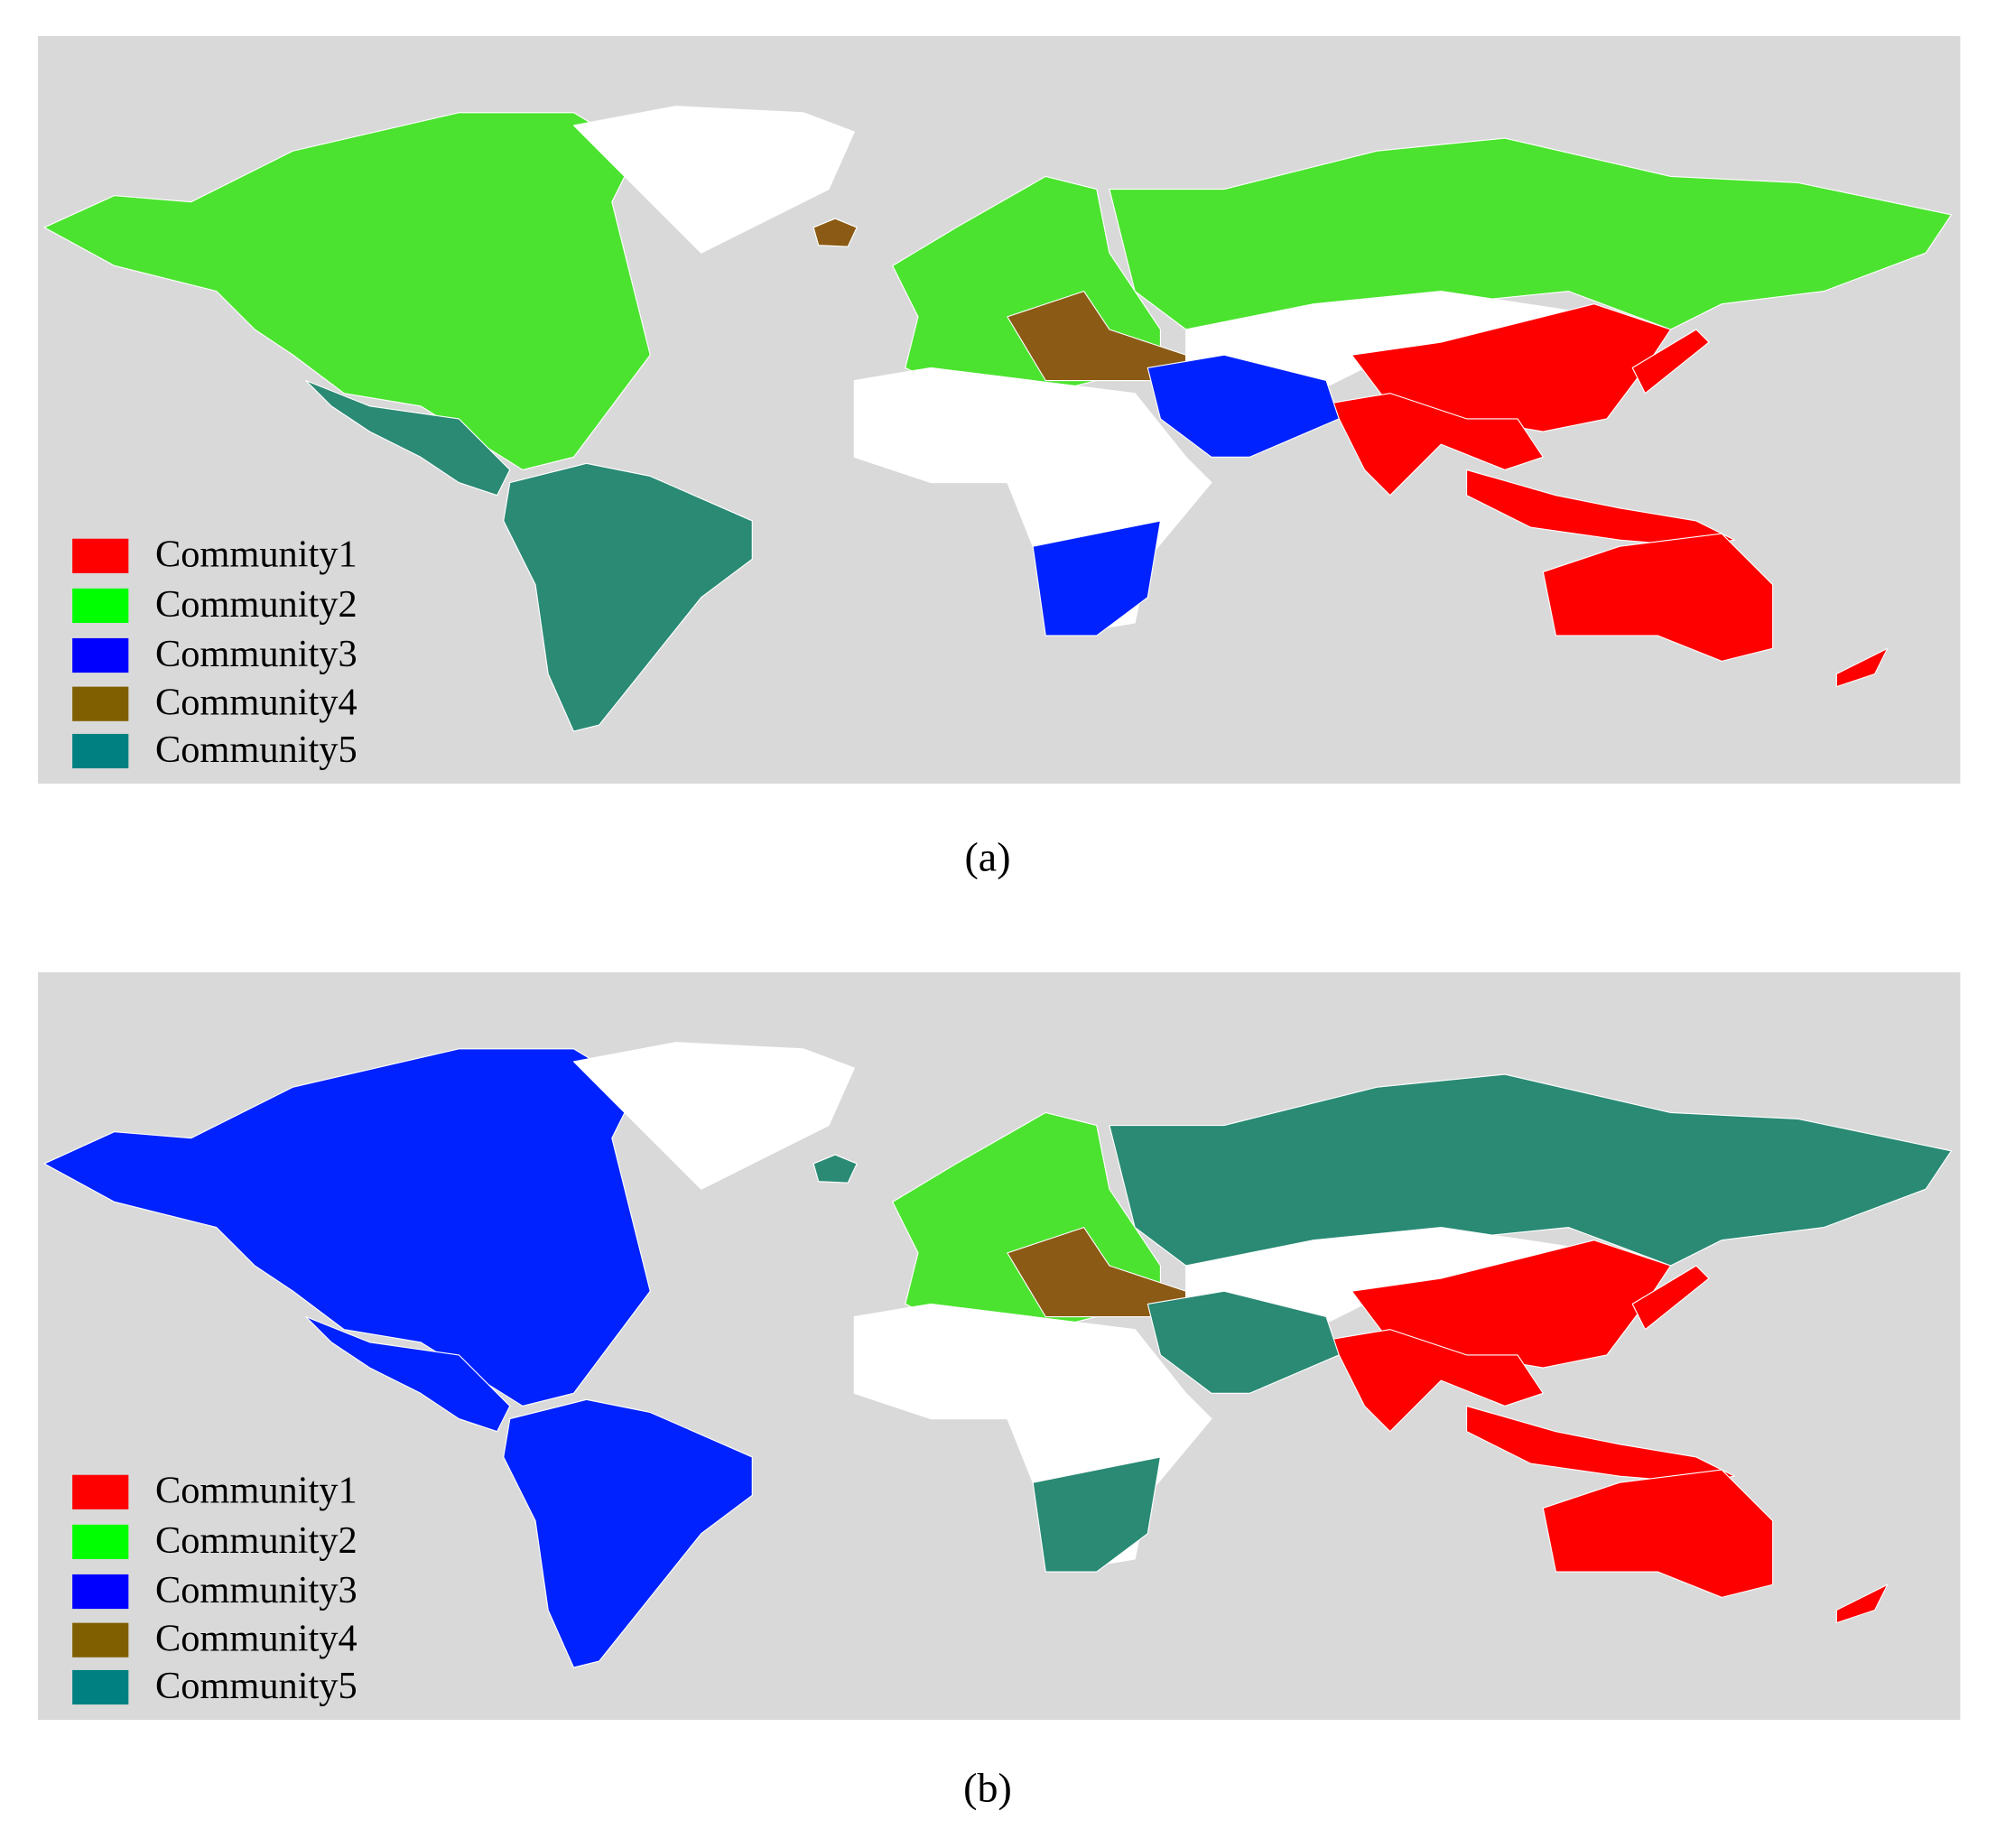  Describe the element at coordinates (987, 857) in the screenshot. I see `panel-caption: (a)` at that location.